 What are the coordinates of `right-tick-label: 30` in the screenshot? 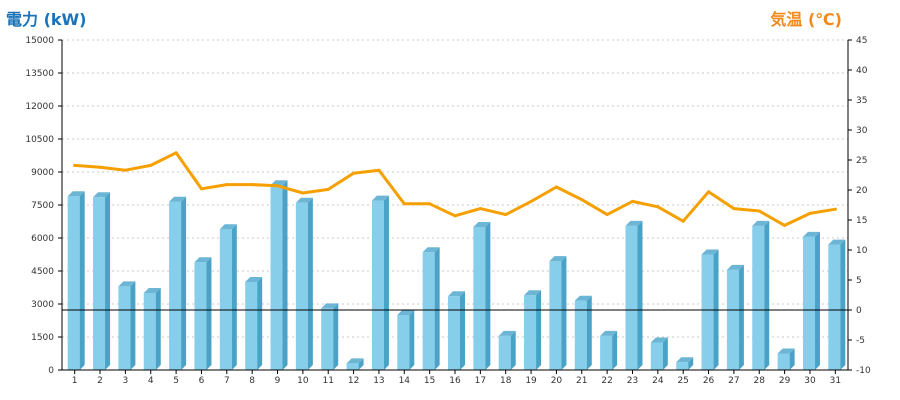 It's located at (862, 131).